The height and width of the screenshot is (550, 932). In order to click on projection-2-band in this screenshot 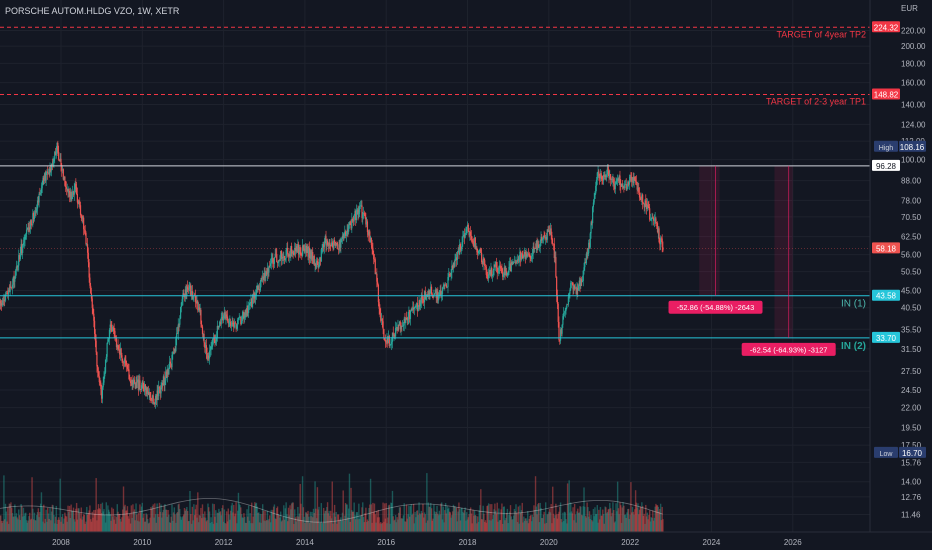, I will do `click(783, 251)`.